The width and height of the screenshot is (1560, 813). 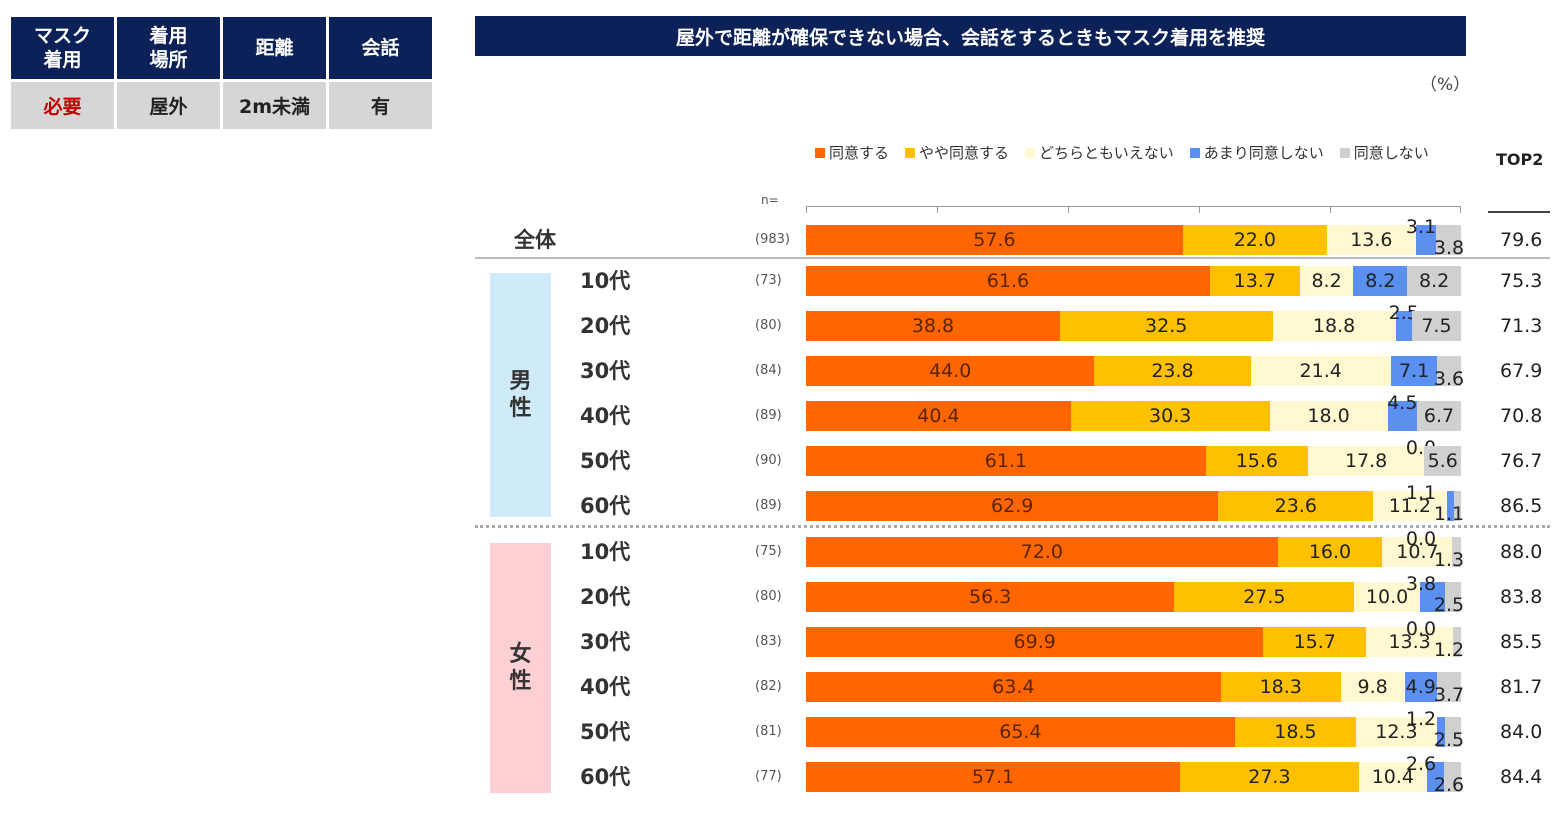 What do you see at coordinates (1122, 152) in the screenshot?
I see `legend: 同意する やや同意する どちらともいえない あまり同意しない 同意しない` at bounding box center [1122, 152].